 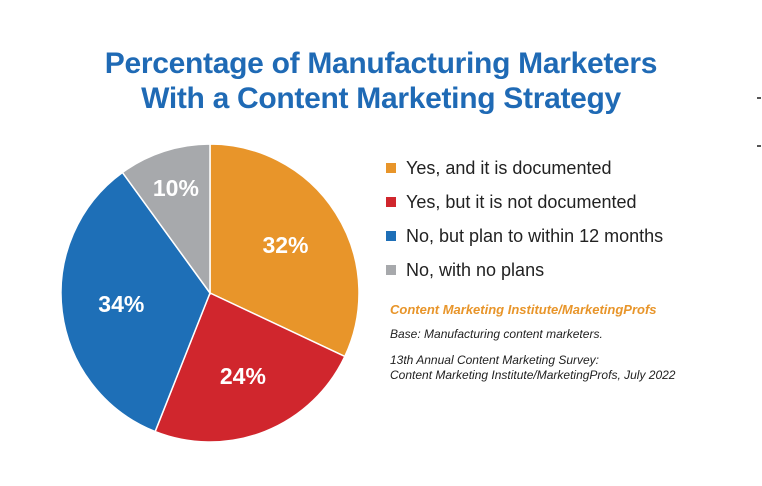 I want to click on pie-label-not-documented: 24%, so click(x=243, y=376).